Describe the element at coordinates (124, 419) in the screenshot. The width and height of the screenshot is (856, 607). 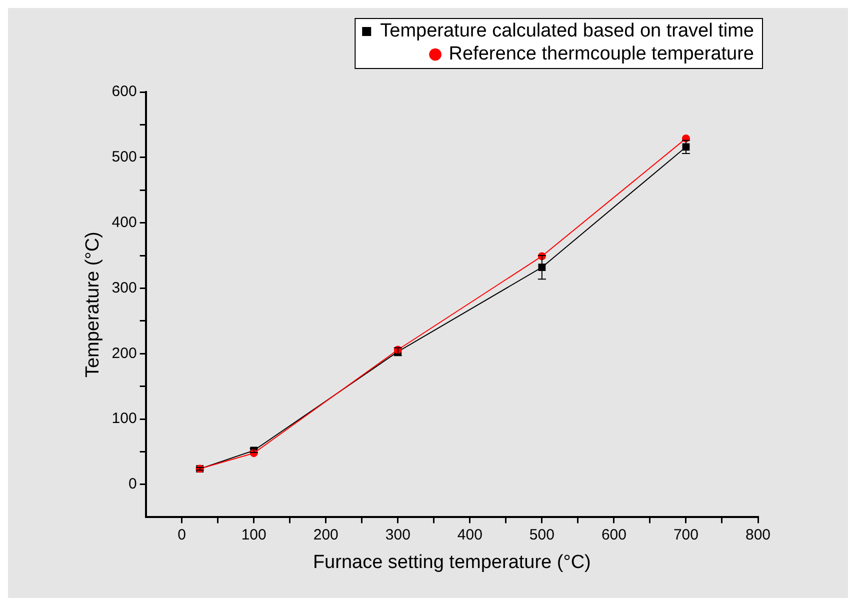
I see `y-tick-label: 100` at that location.